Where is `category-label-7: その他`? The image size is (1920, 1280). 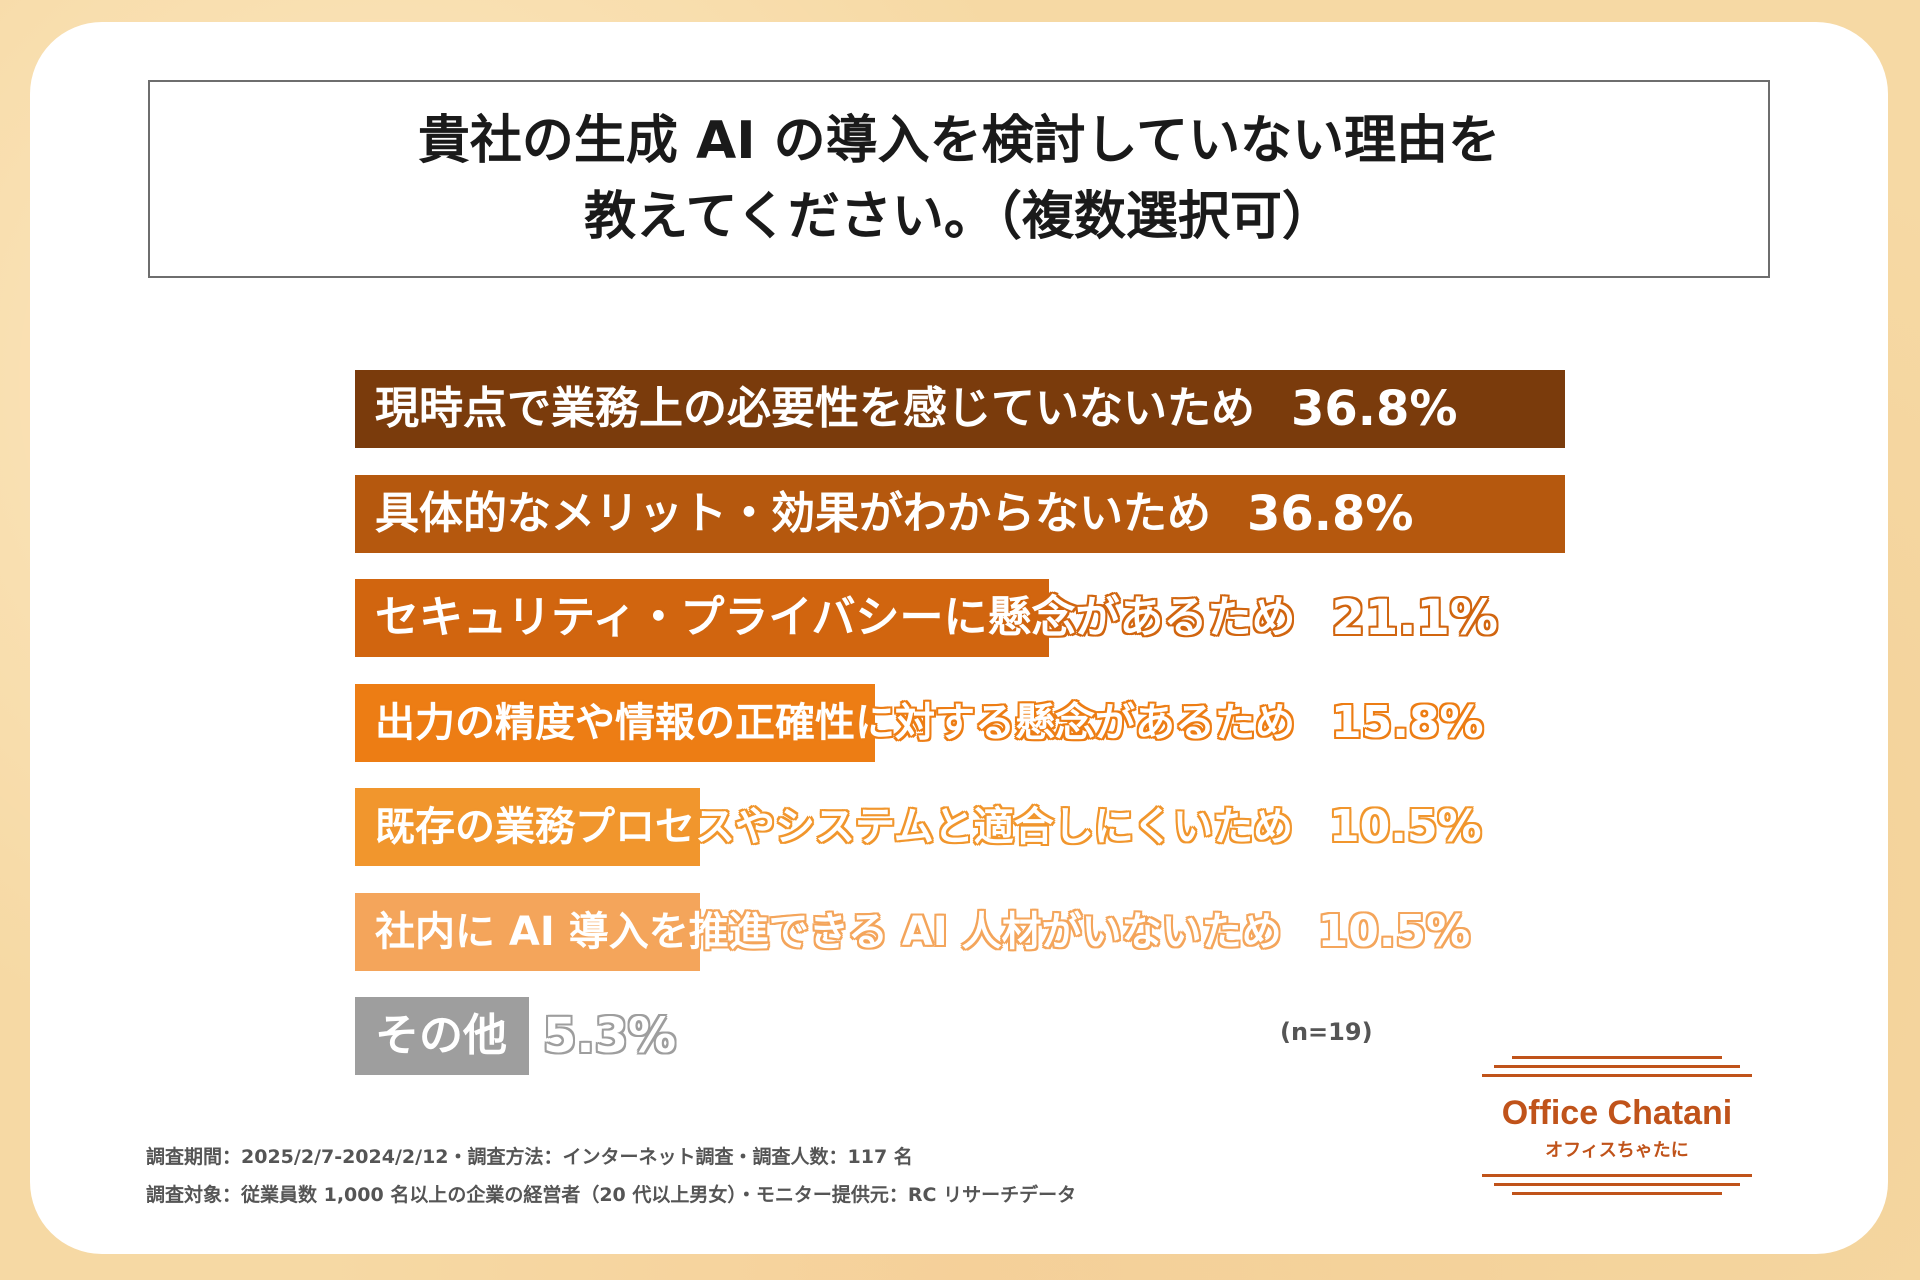 category-label-7: その他 is located at coordinates (441, 1035).